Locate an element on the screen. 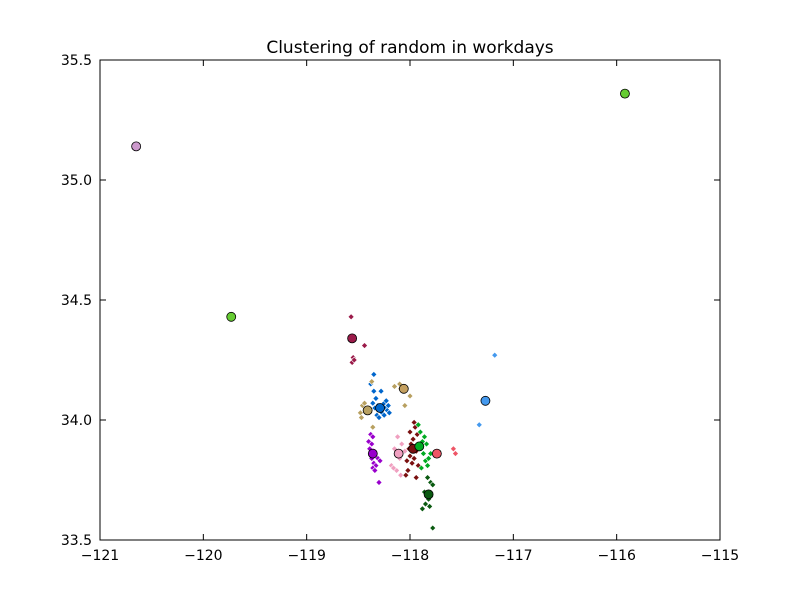 Image resolution: width=800 pixels, height=600 pixels. x-tick-label: −121 is located at coordinates (100, 556).